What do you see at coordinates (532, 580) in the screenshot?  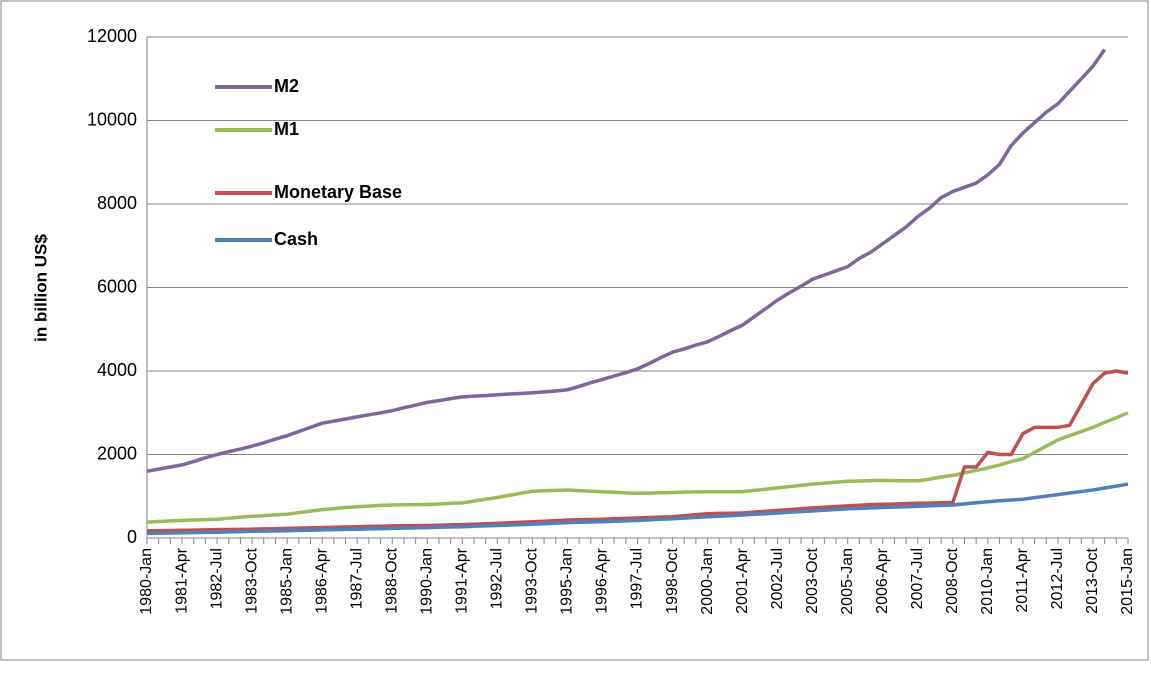 I see `x-tick-label: 1993-Oct` at bounding box center [532, 580].